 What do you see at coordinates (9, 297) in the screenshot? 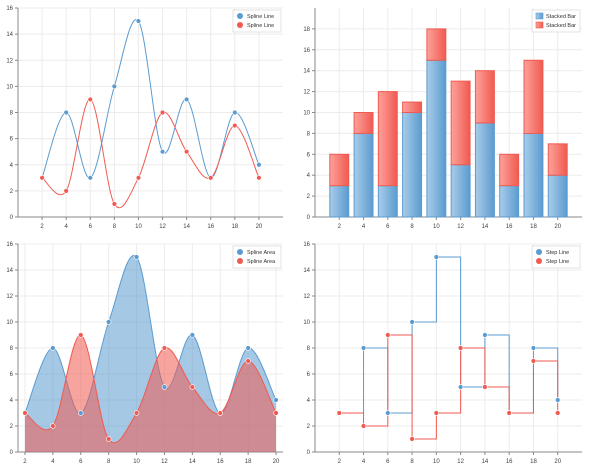
I see `y-tick-label: 12` at bounding box center [9, 297].